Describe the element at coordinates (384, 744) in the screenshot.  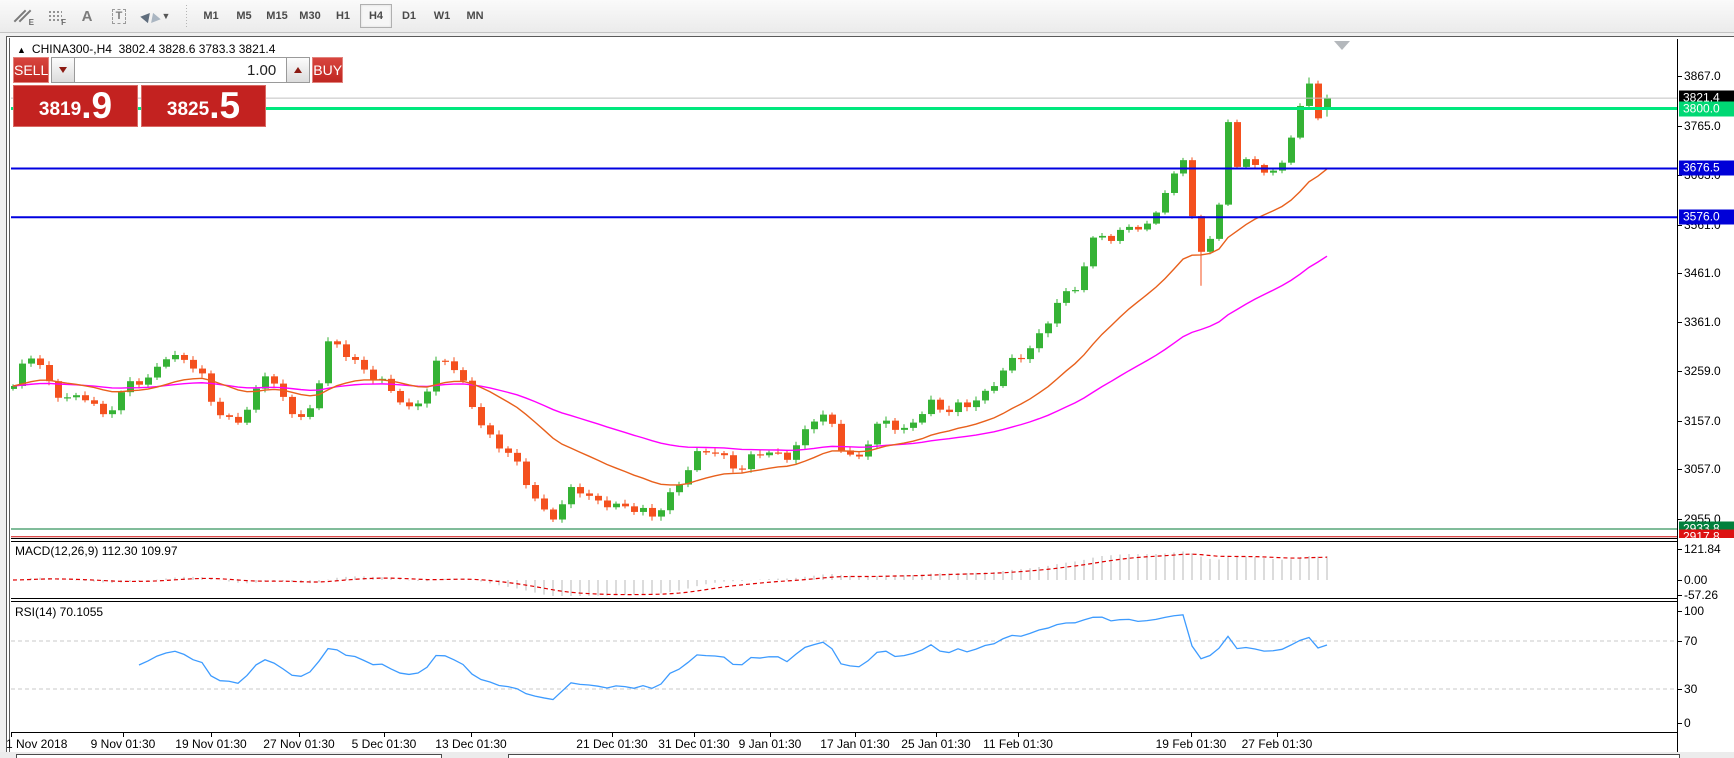
I see `time-tick-label: 5 Dec 01:30` at that location.